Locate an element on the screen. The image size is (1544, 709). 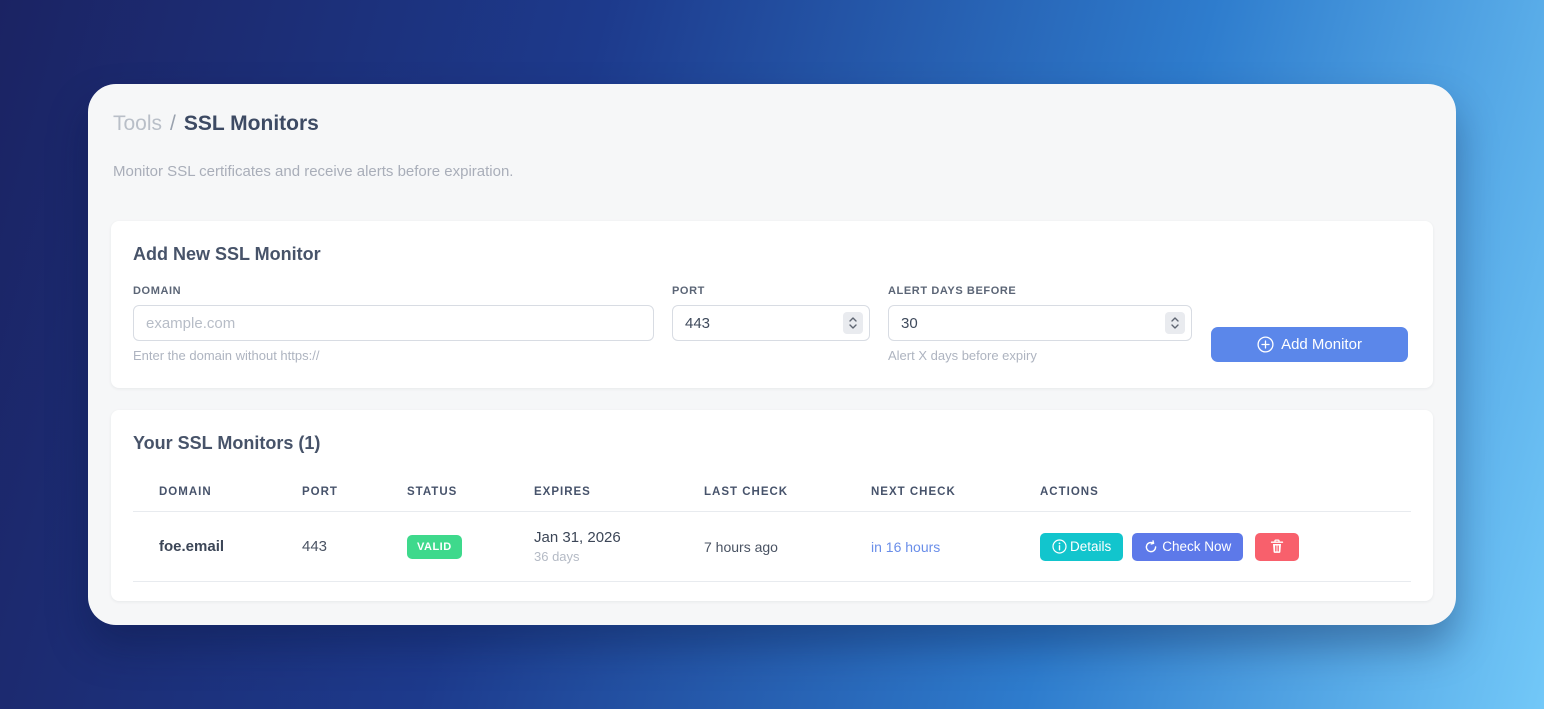
add-monitor-button: Add Monitor is located at coordinates (1309, 344).